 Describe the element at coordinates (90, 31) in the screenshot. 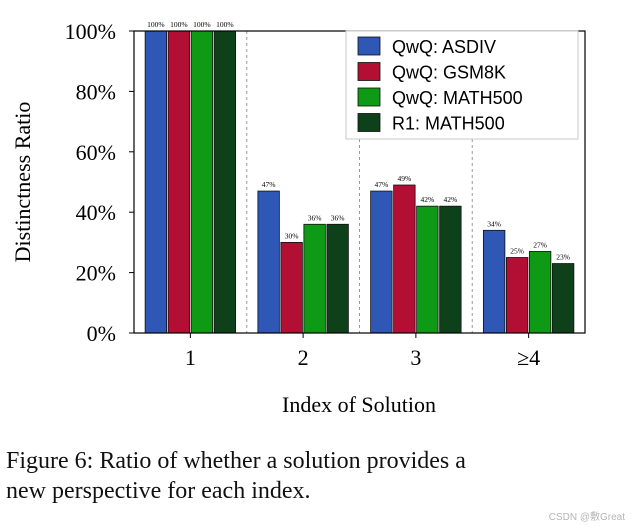

I see `y-tick-label: 100%` at that location.